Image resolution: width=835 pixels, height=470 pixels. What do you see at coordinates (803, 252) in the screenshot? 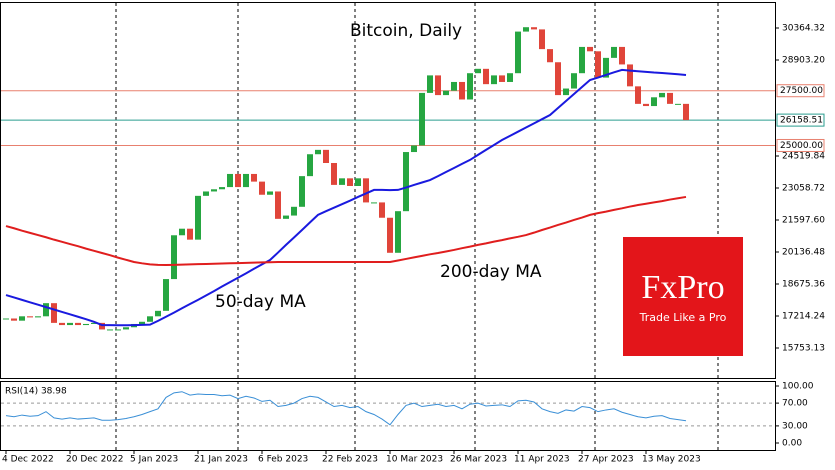
I see `y-tick-label: 20136.48` at bounding box center [803, 252].